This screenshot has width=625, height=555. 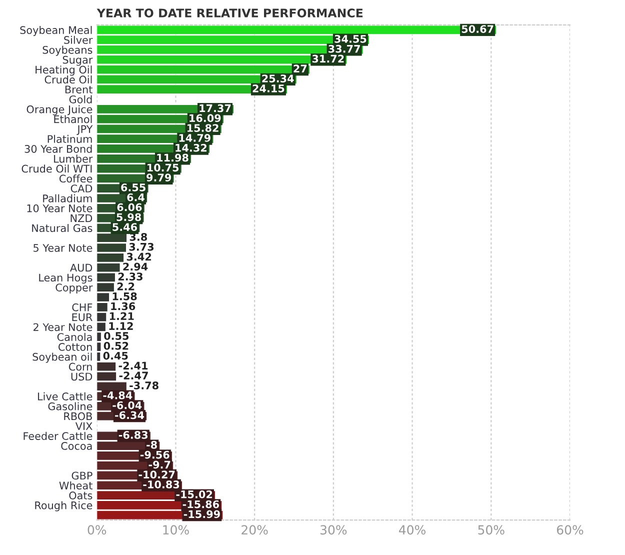 I want to click on data-label: 14.32, so click(x=191, y=148).